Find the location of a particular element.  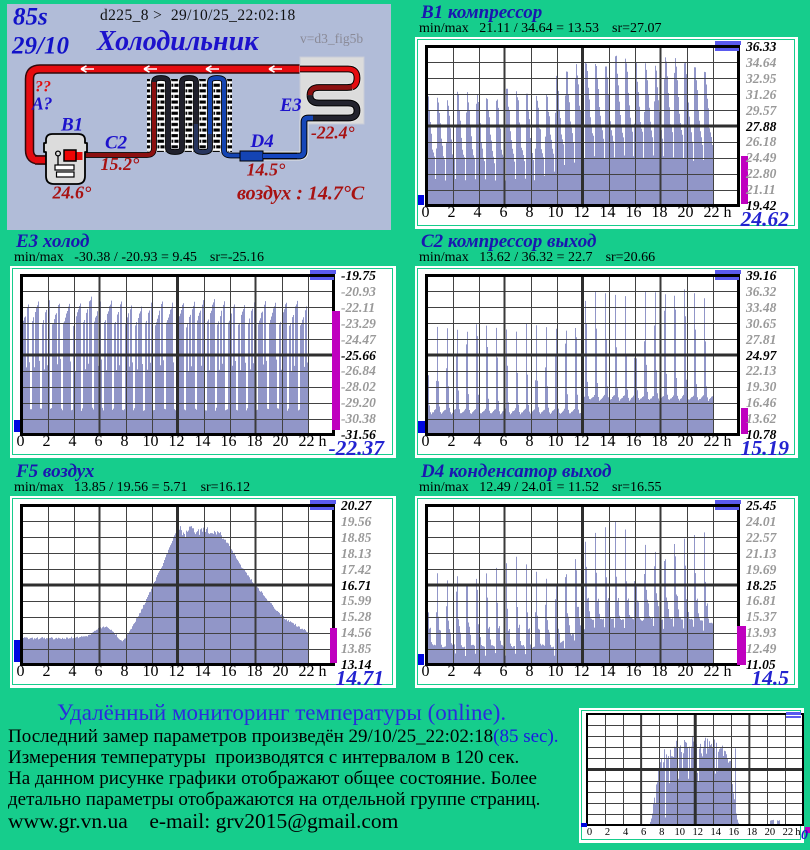

svg-text: 15.2° is located at coordinates (121, 164).